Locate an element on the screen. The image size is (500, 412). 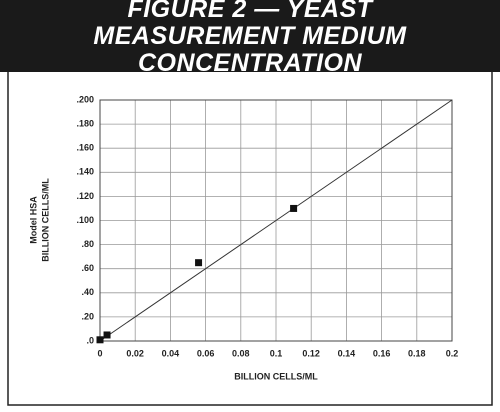
y-tick-label: .120 is located at coordinates (85, 196).